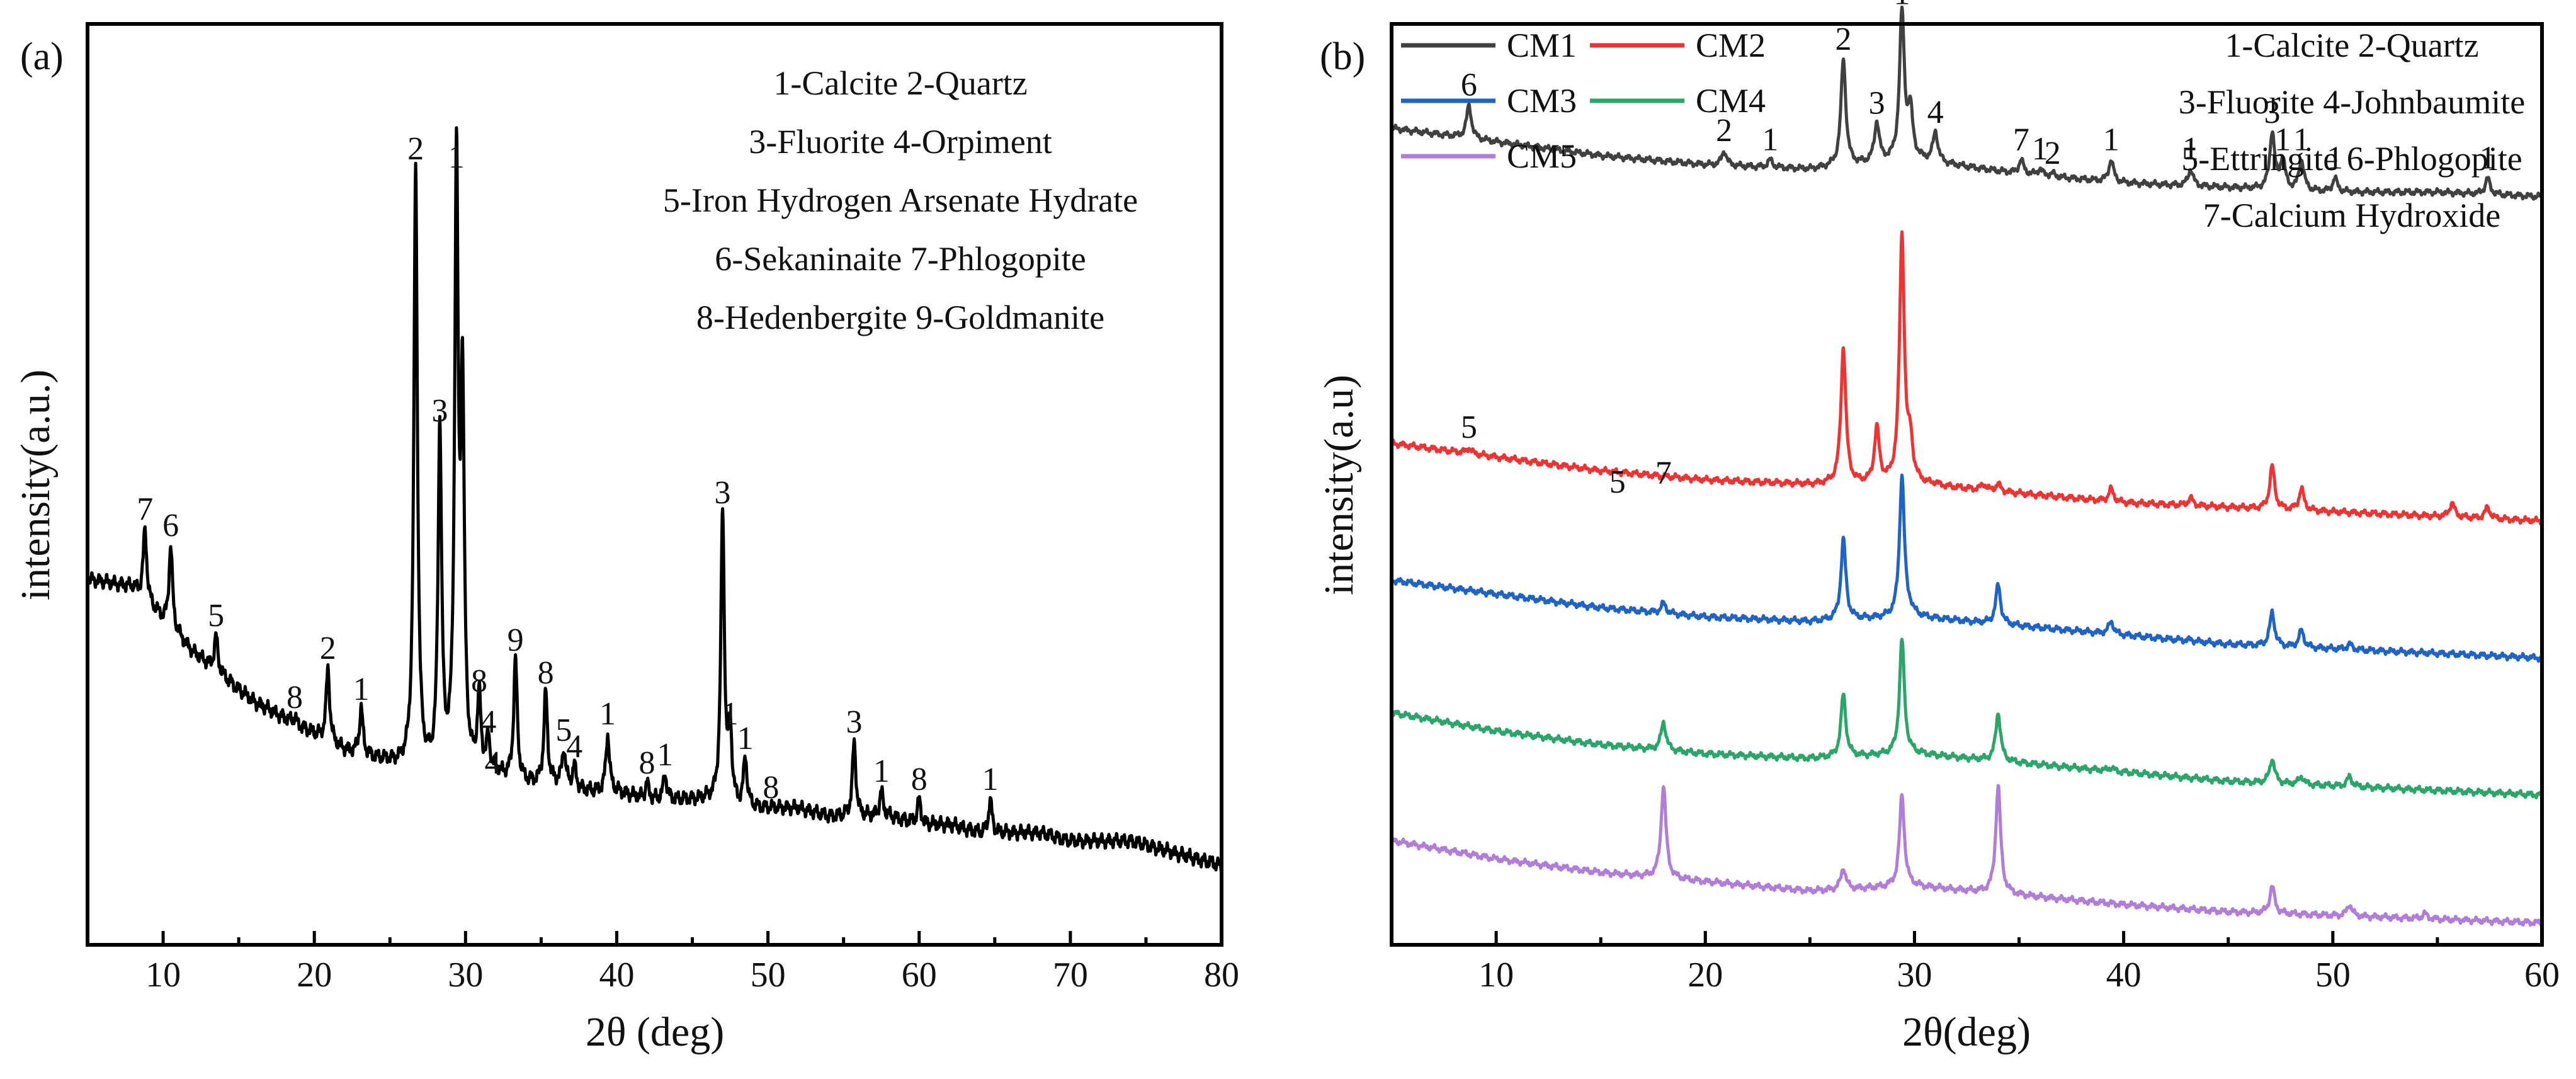 This screenshot has height=1079, width=2576. What do you see at coordinates (2124, 975) in the screenshot?
I see `panel-b-x-tick-label: 40` at bounding box center [2124, 975].